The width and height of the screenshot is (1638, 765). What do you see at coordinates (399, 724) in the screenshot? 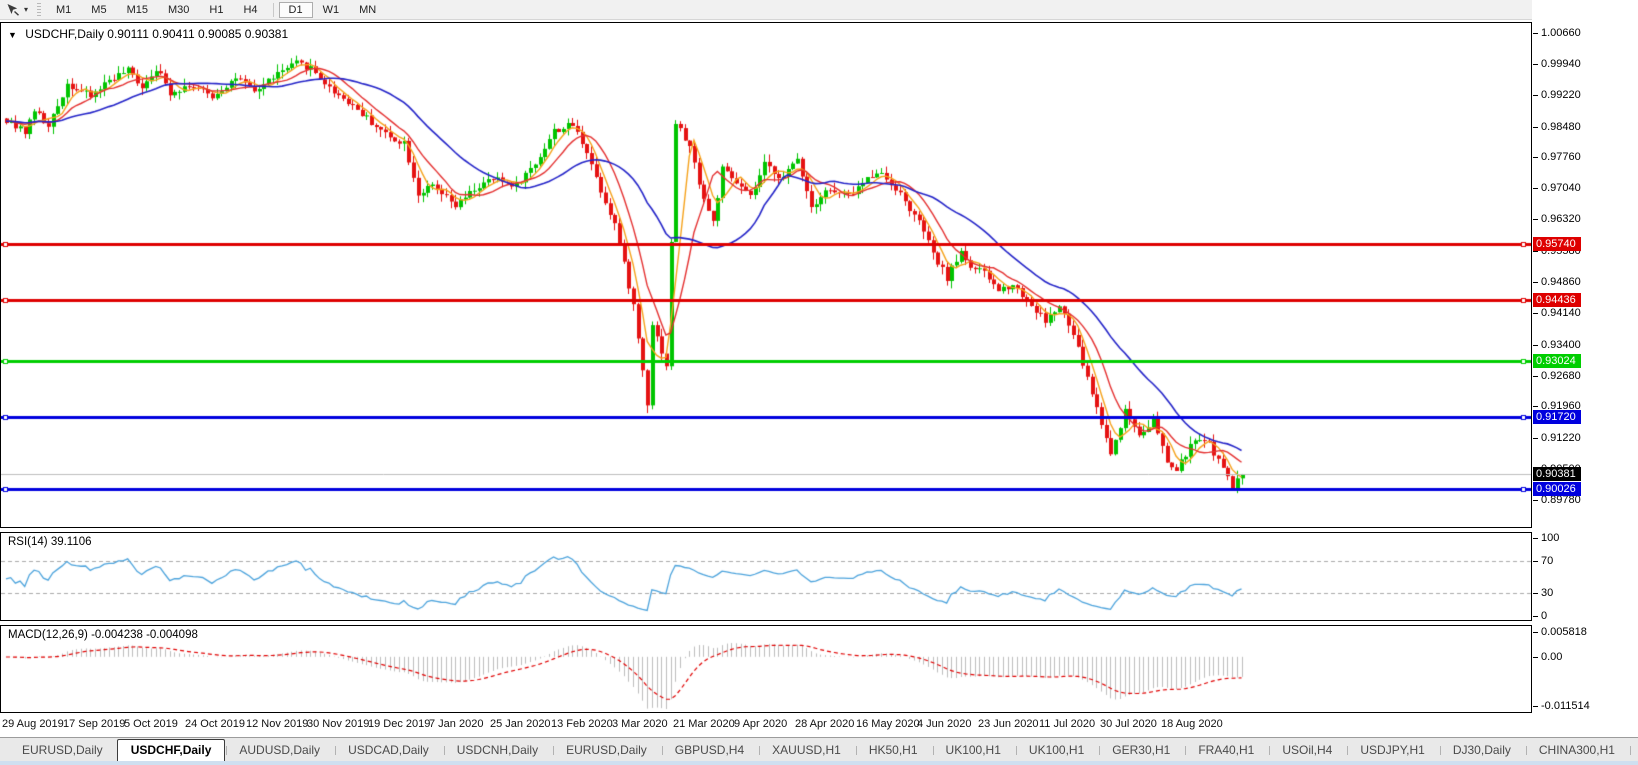
I see `date-axis-label: 19 Dec 2019` at bounding box center [399, 724].